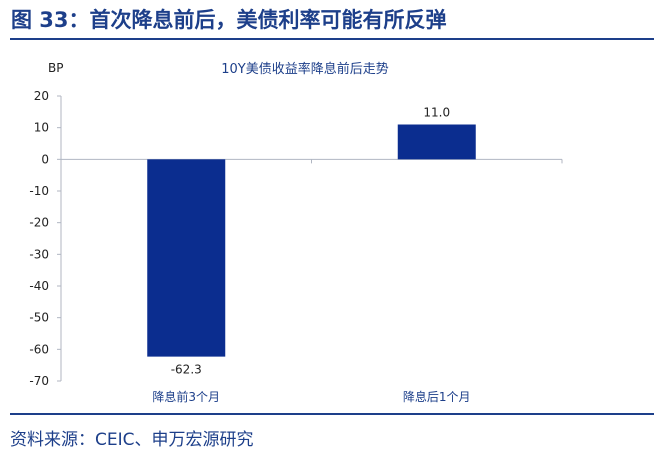 This screenshot has width=661, height=456. Describe the element at coordinates (45, 238) in the screenshot. I see `y-axis: 20 10 0 -10 -20 -30 -40 -50 -60 -70` at that location.